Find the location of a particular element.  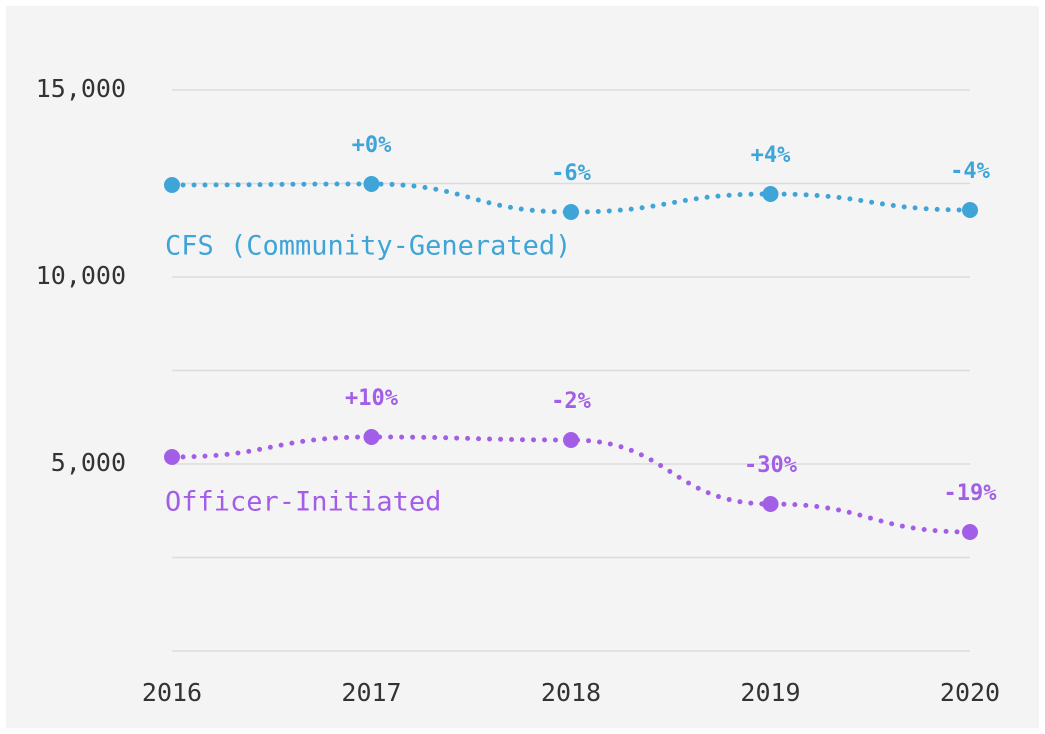

change-label: -19% is located at coordinates (971, 493).